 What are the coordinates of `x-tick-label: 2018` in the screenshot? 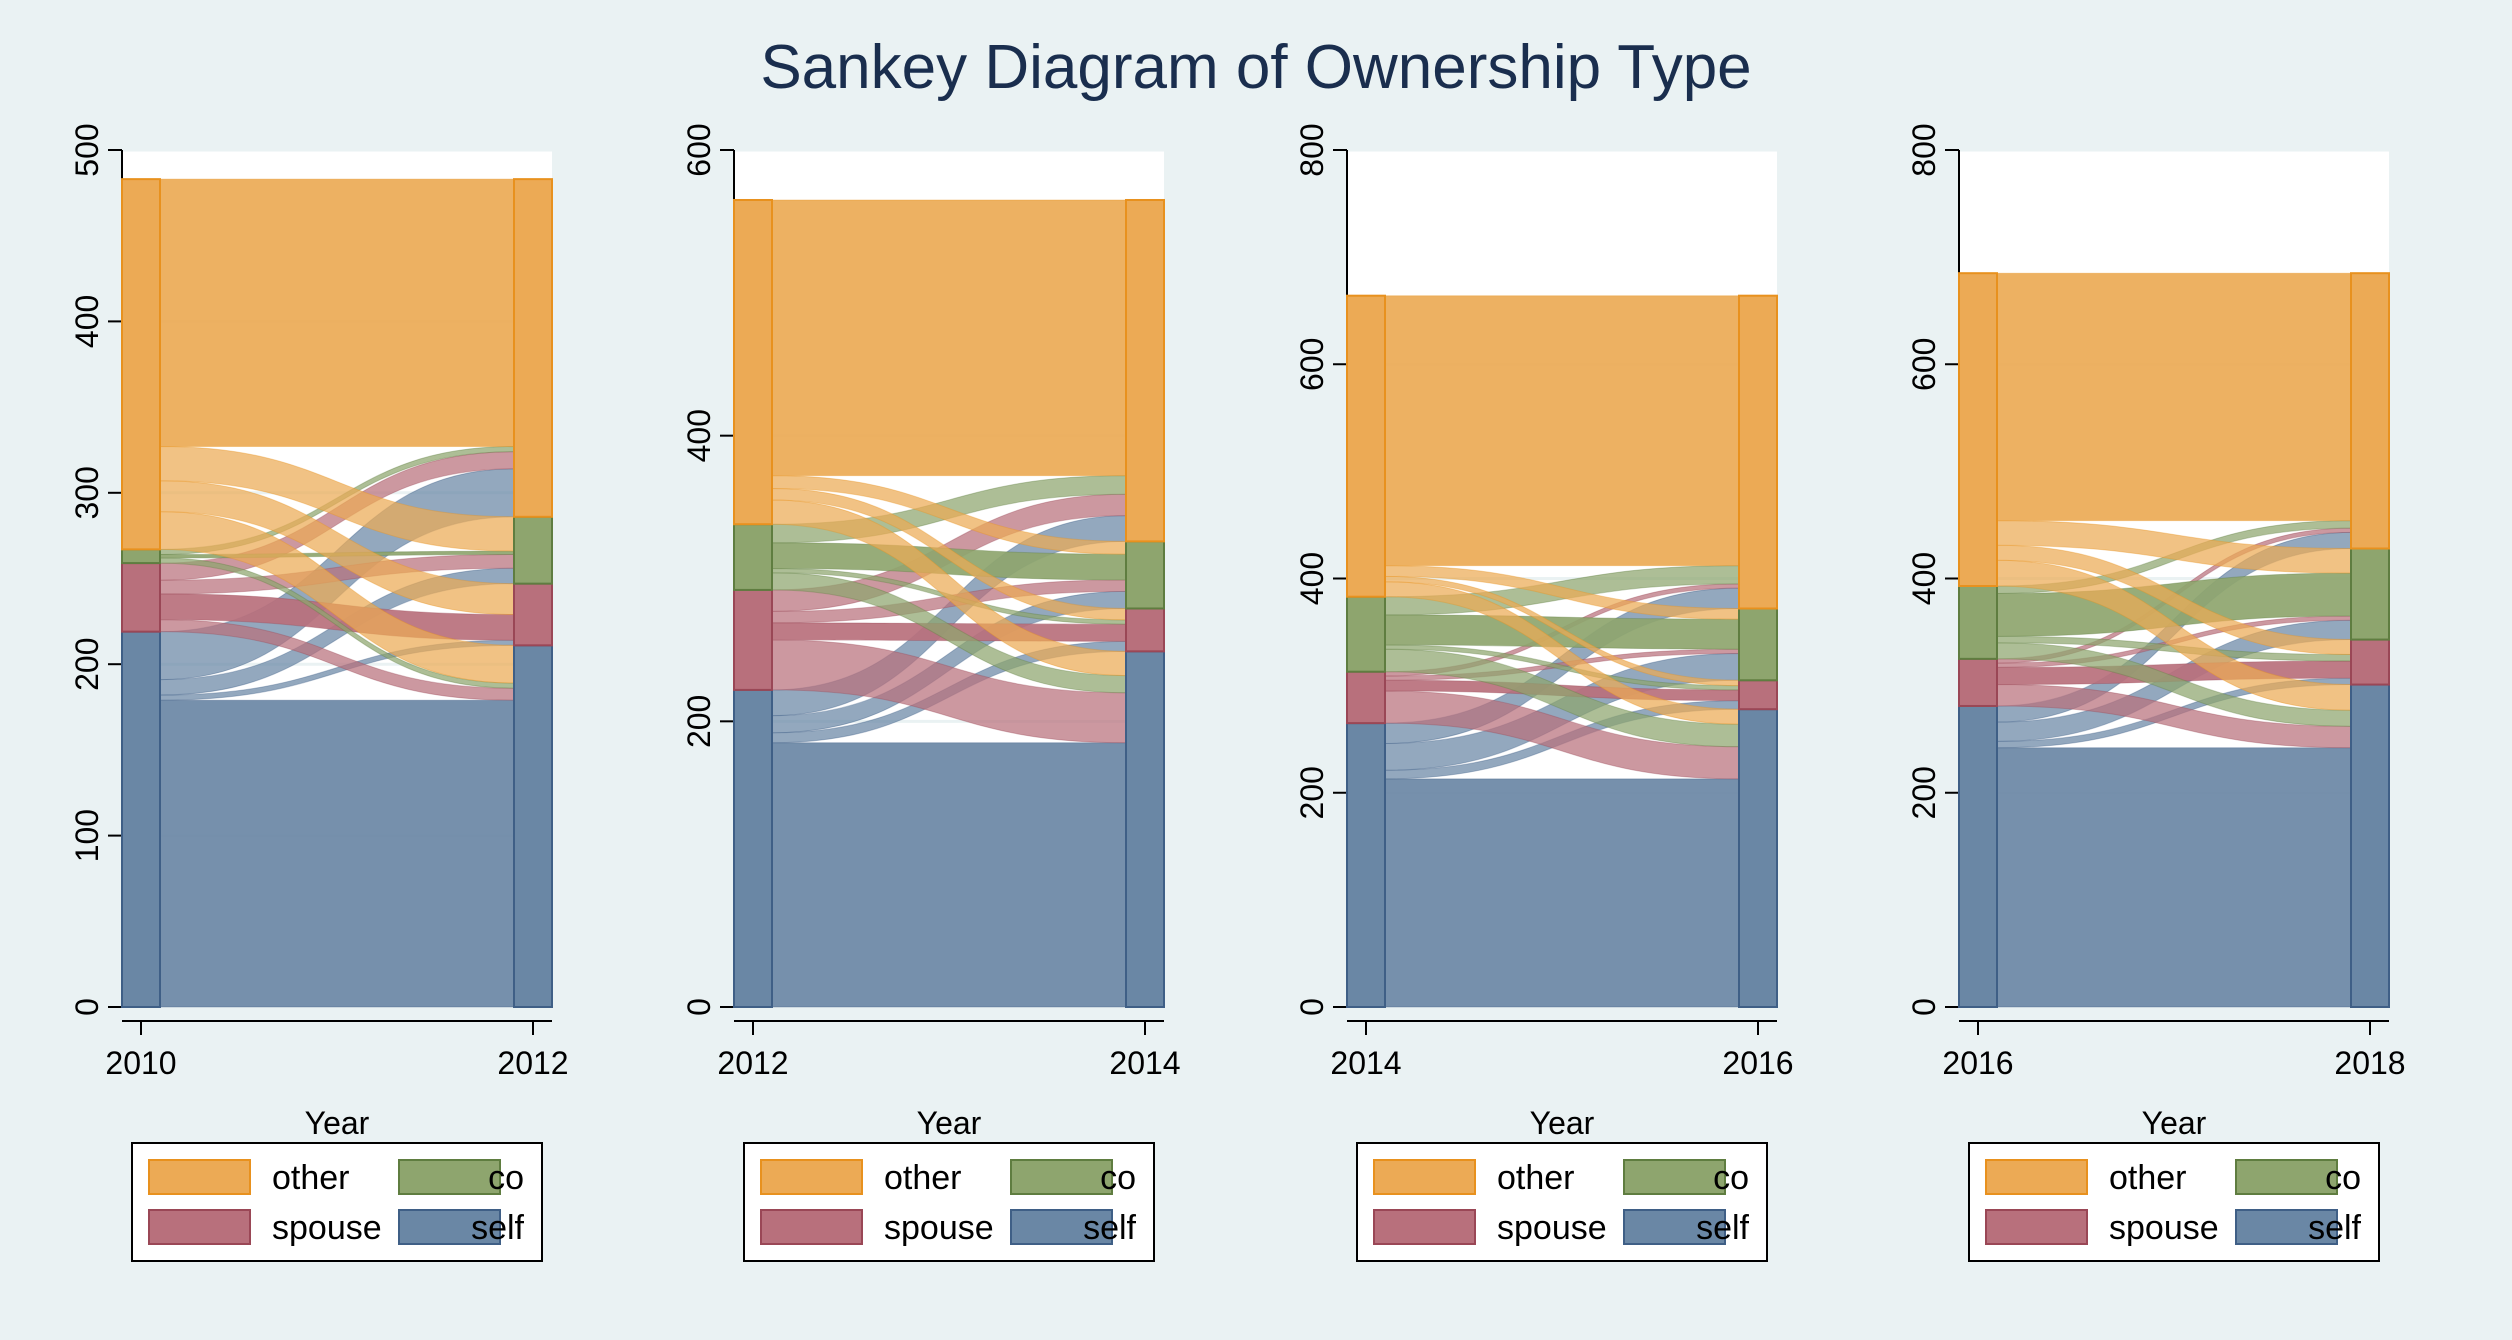 It's located at (2369, 1063).